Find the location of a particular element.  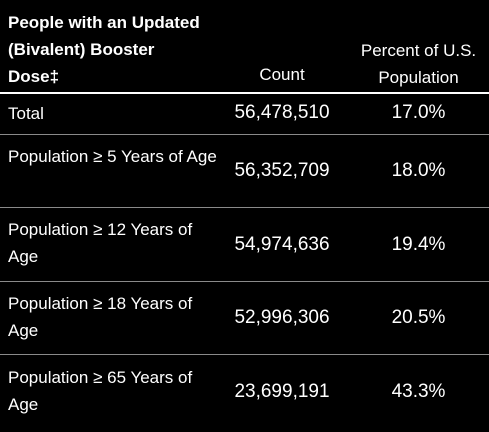

row-percent: 17.0% is located at coordinates (418, 112).